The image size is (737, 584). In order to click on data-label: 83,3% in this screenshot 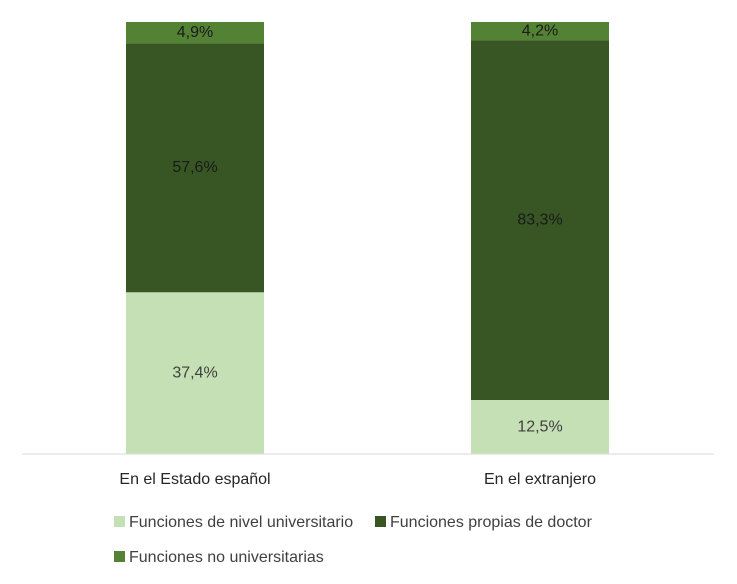, I will do `click(539, 220)`.